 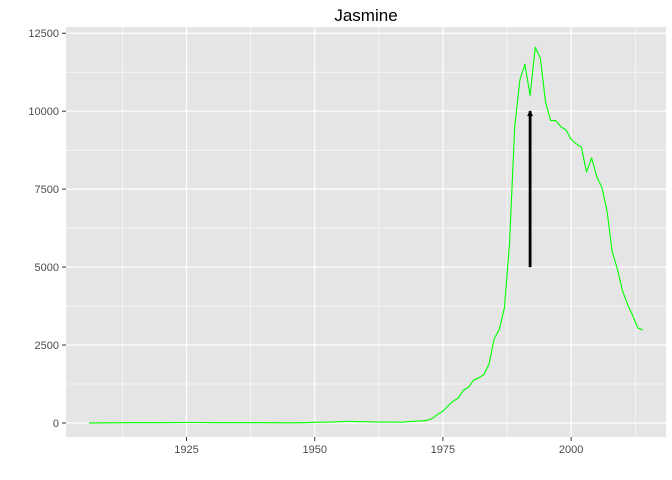 What do you see at coordinates (571, 450) in the screenshot?
I see `x-tick-label: 2000` at bounding box center [571, 450].